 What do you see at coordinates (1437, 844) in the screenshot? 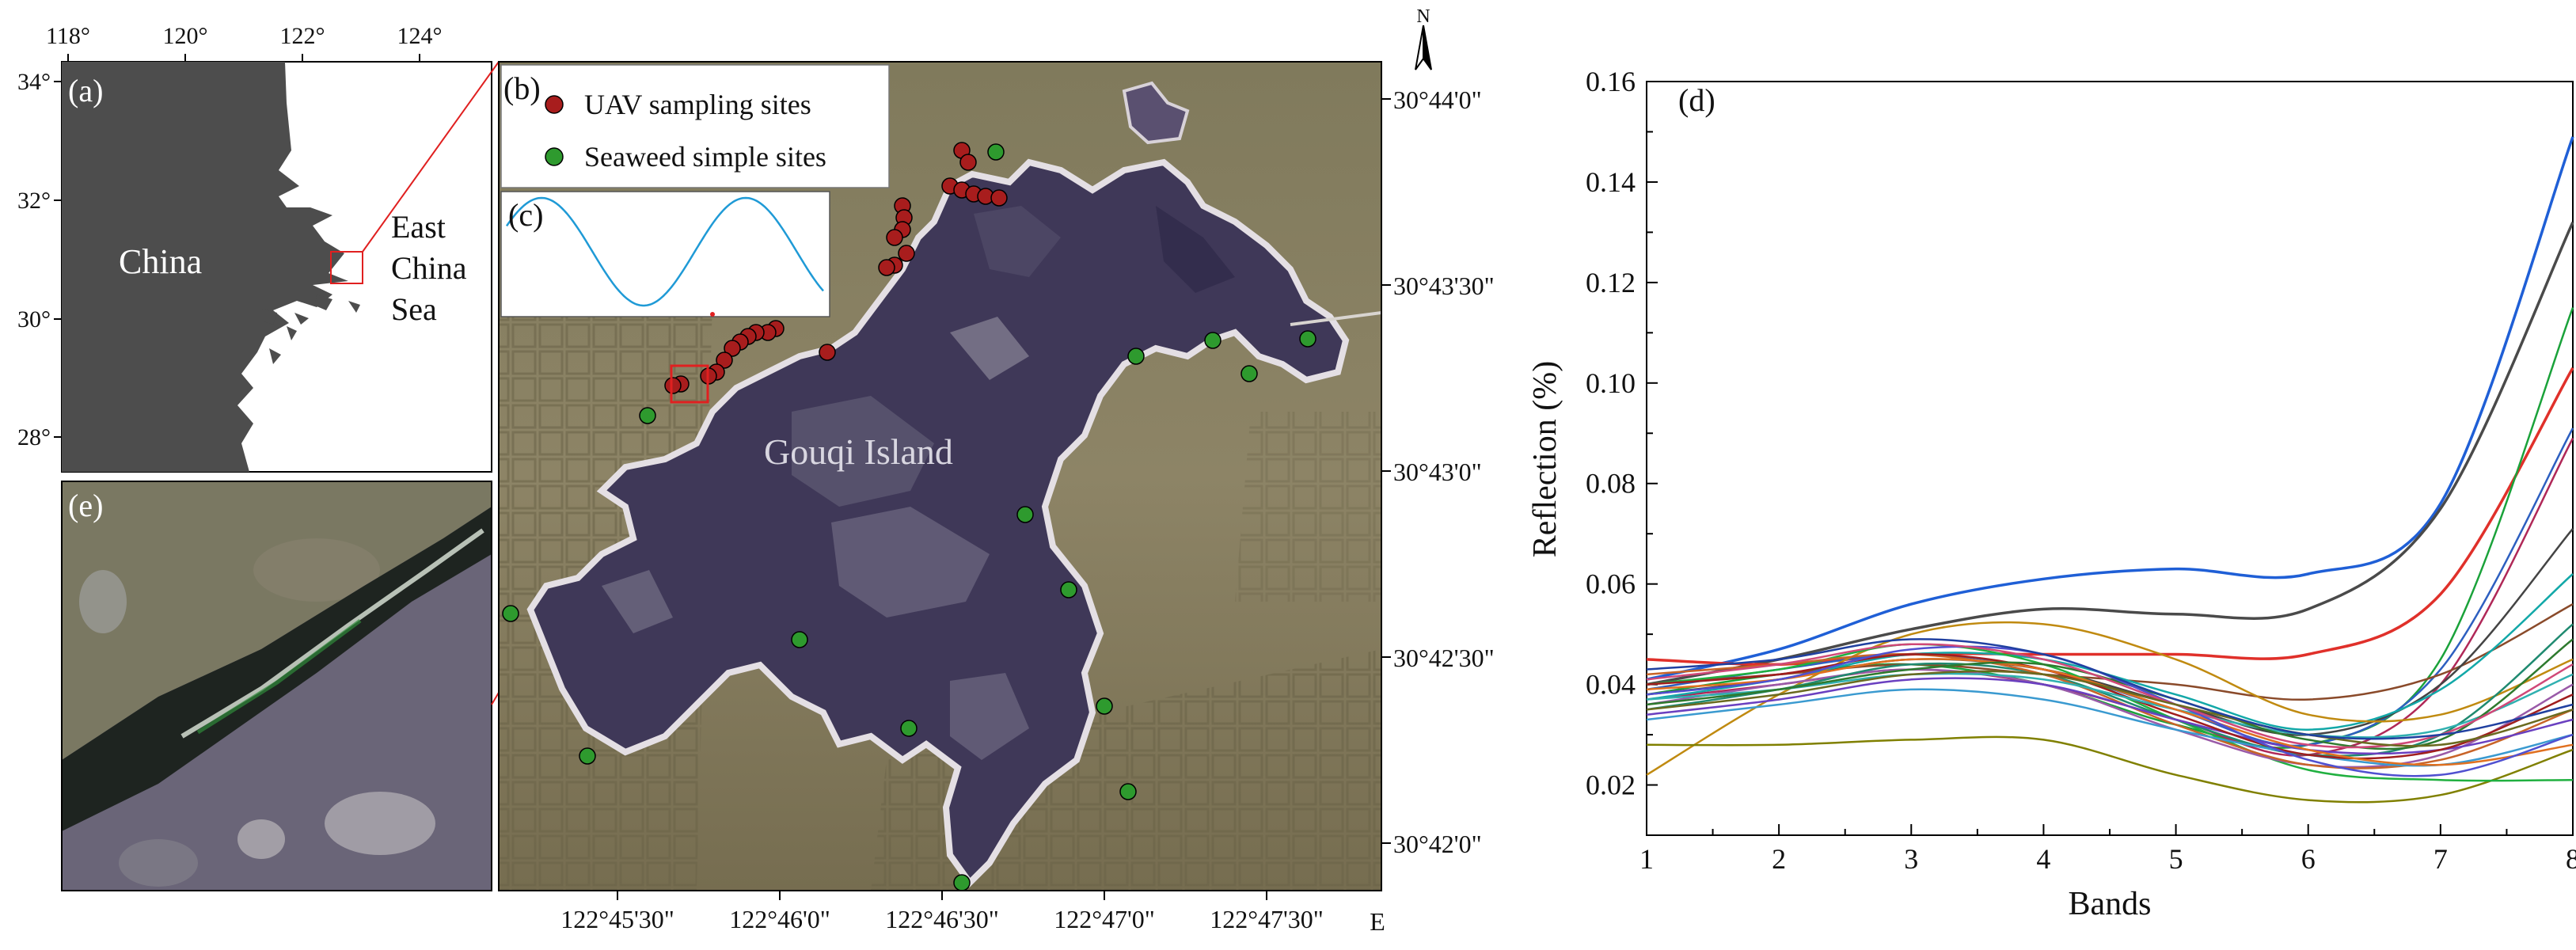
I see `lat-tick-42: 30°42'0"` at bounding box center [1437, 844].